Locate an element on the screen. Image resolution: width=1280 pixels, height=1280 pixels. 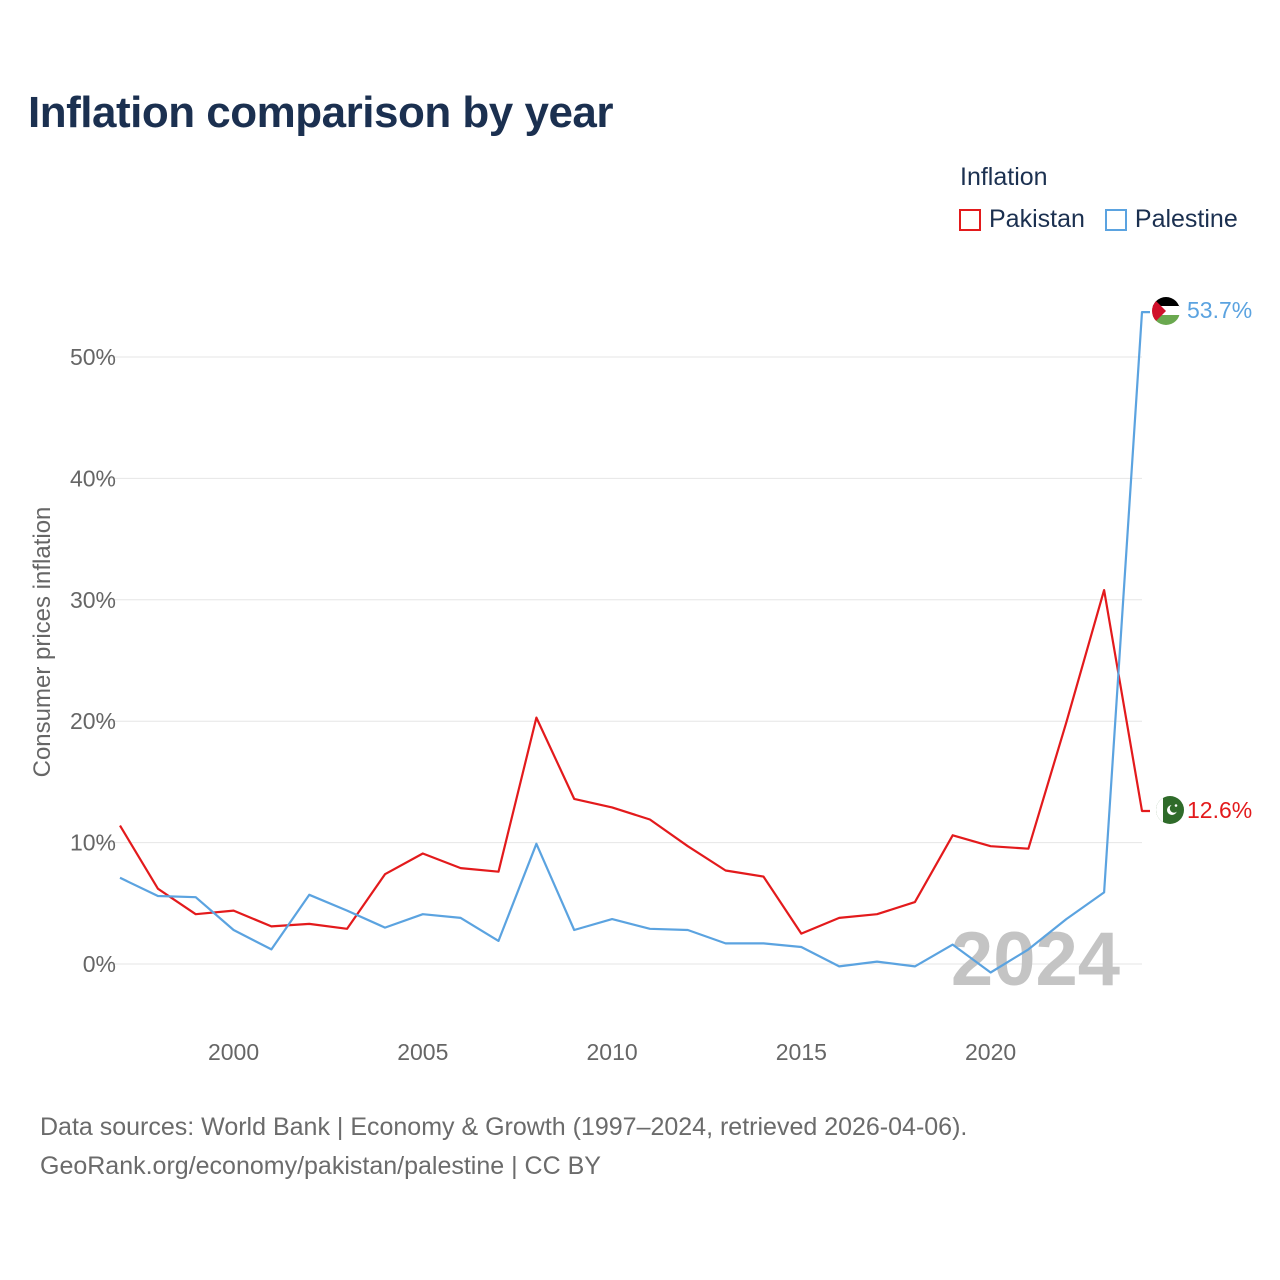
y-axis-label: Consumer prices inflation is located at coordinates (42, 642).